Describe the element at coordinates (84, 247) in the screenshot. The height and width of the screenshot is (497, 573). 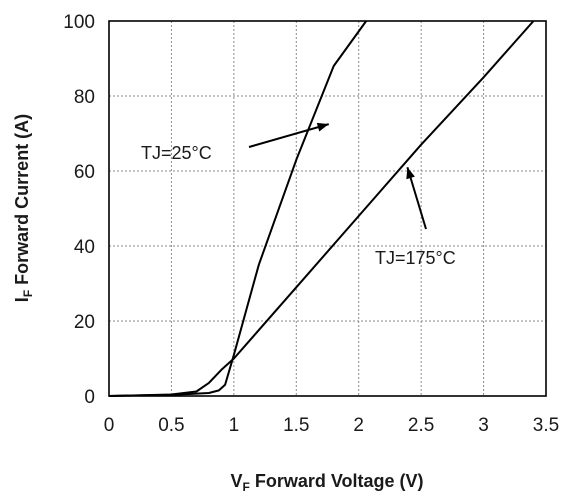
I see `y-tick-label: 40` at that location.